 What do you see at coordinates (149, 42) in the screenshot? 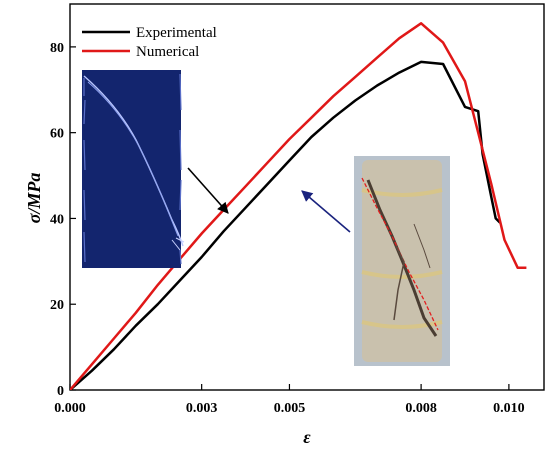
I see `legend: Experimental Numerical` at bounding box center [149, 42].